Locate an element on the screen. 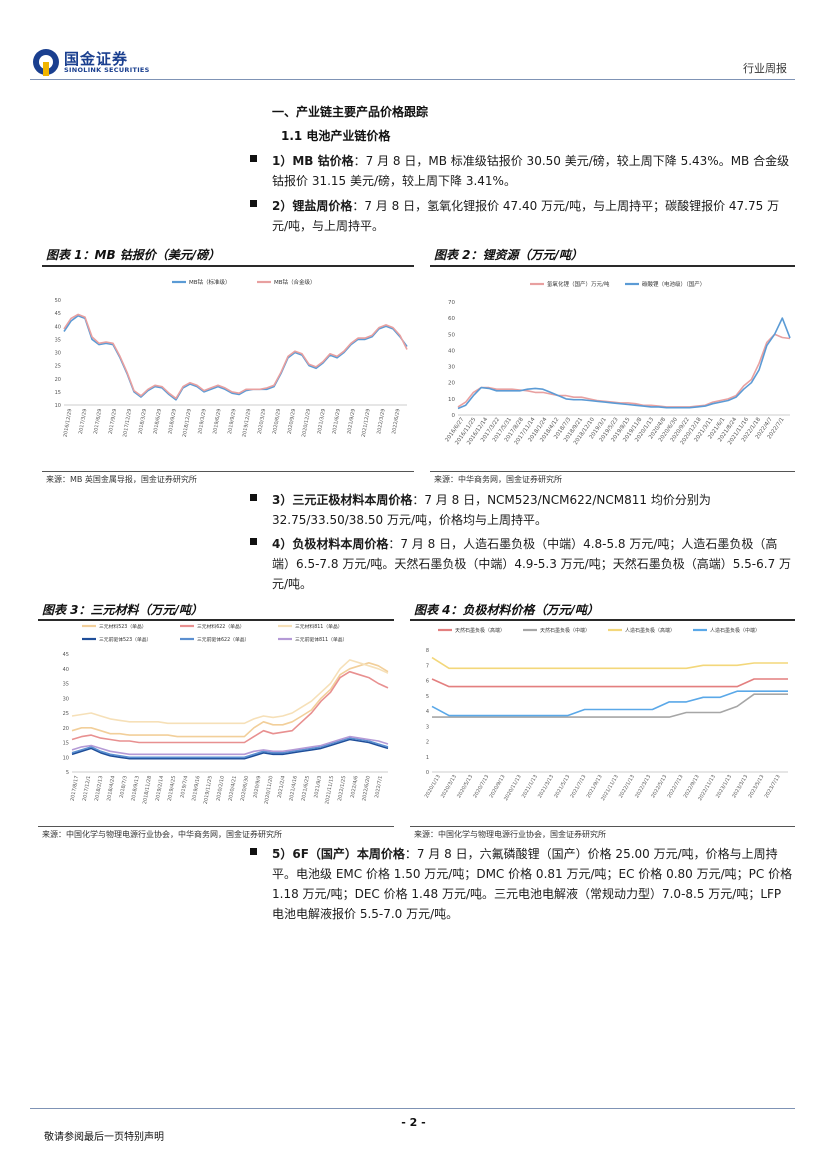 The image size is (827, 1170). x-tick-label: 2021/11/15 is located at coordinates (329, 789).